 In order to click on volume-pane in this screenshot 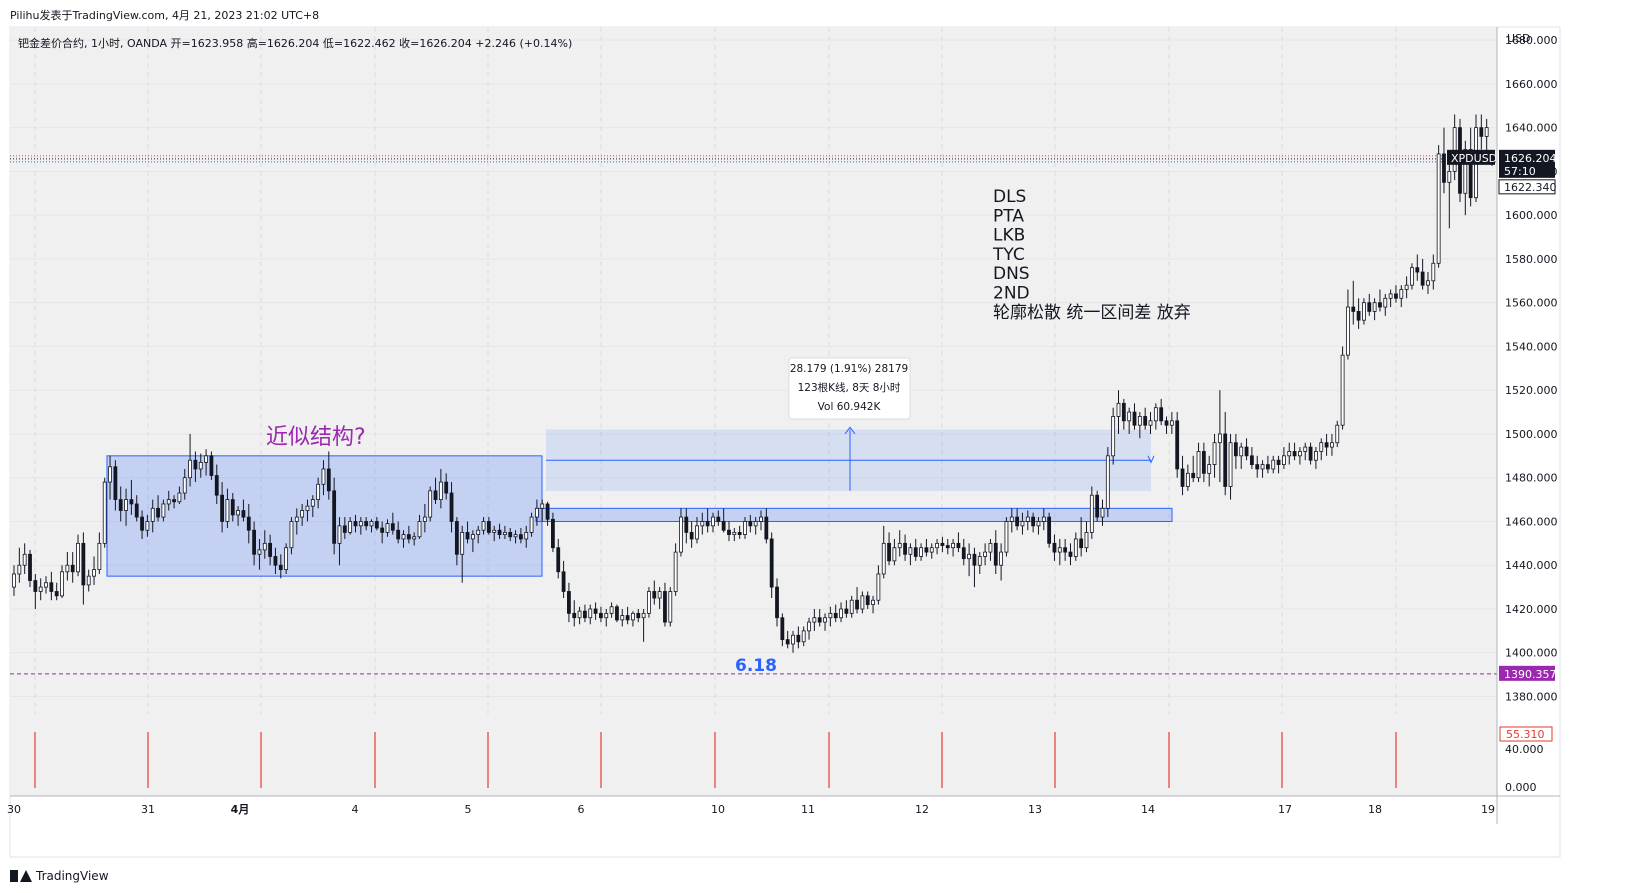, I will do `click(753, 756)`.